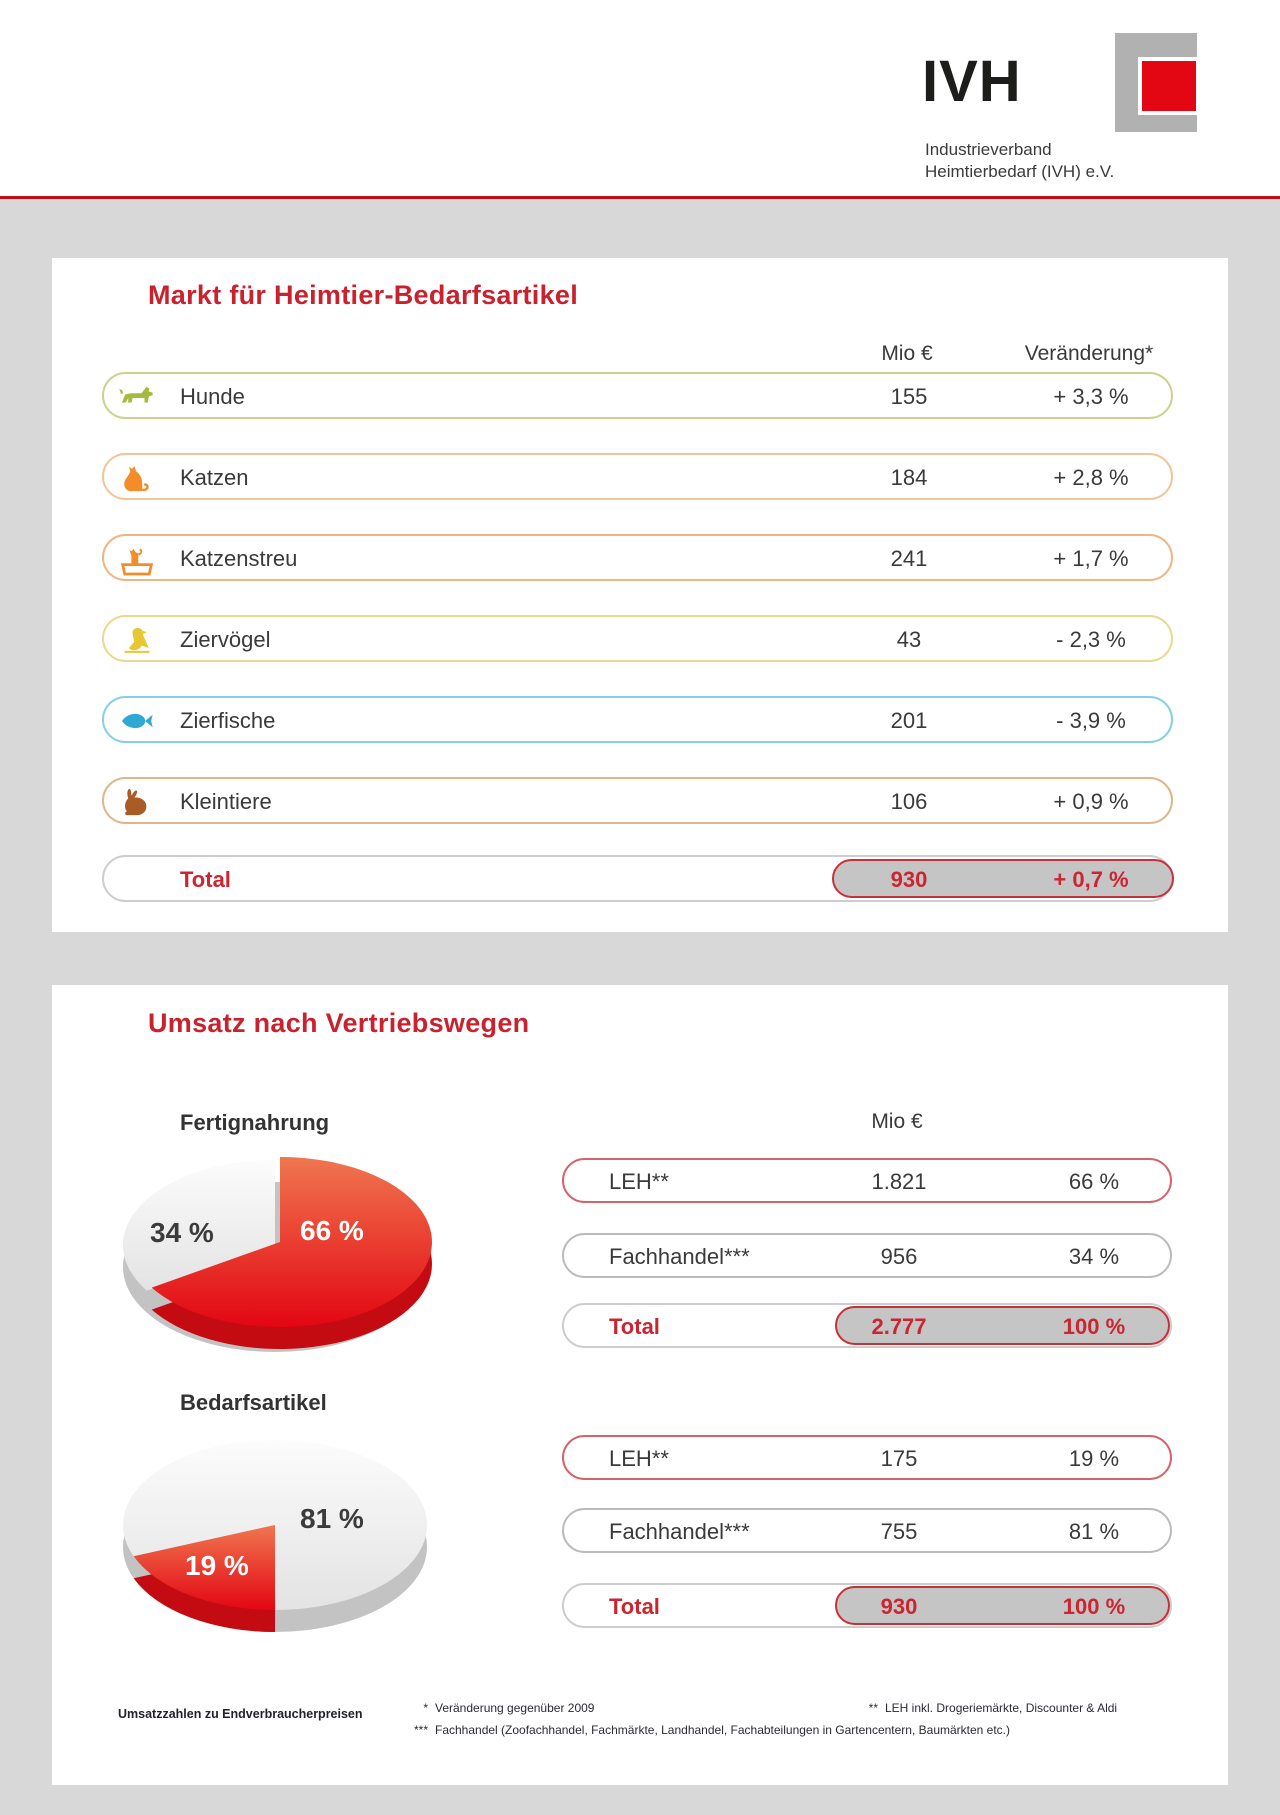 The image size is (1280, 1815). I want to click on group-label-fertignahrung: Fertignahrung, so click(255, 1122).